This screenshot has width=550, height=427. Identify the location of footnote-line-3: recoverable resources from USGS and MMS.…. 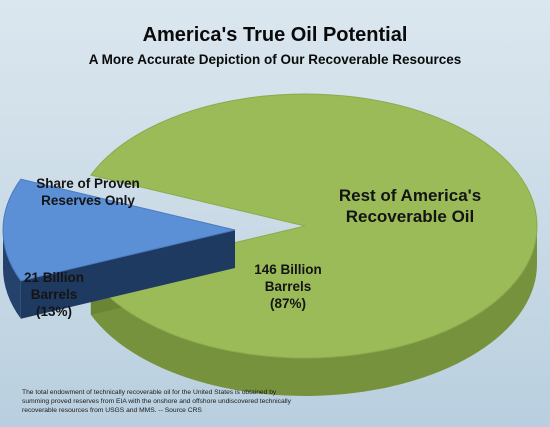
(112, 411).